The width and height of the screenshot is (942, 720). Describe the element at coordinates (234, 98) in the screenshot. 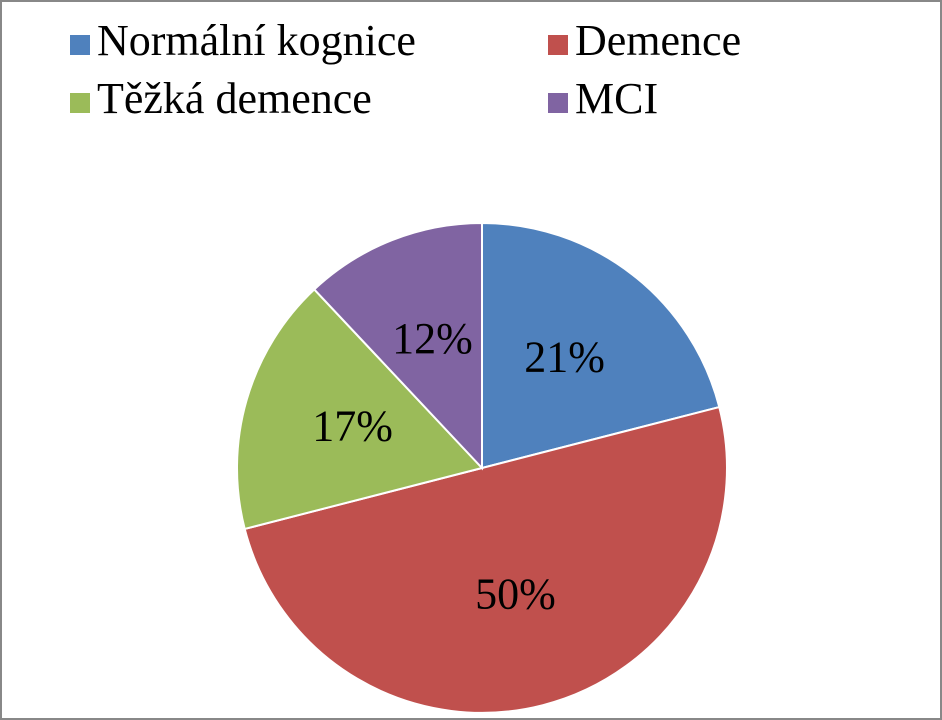

I see `legend-label: Těžká demence` at that location.